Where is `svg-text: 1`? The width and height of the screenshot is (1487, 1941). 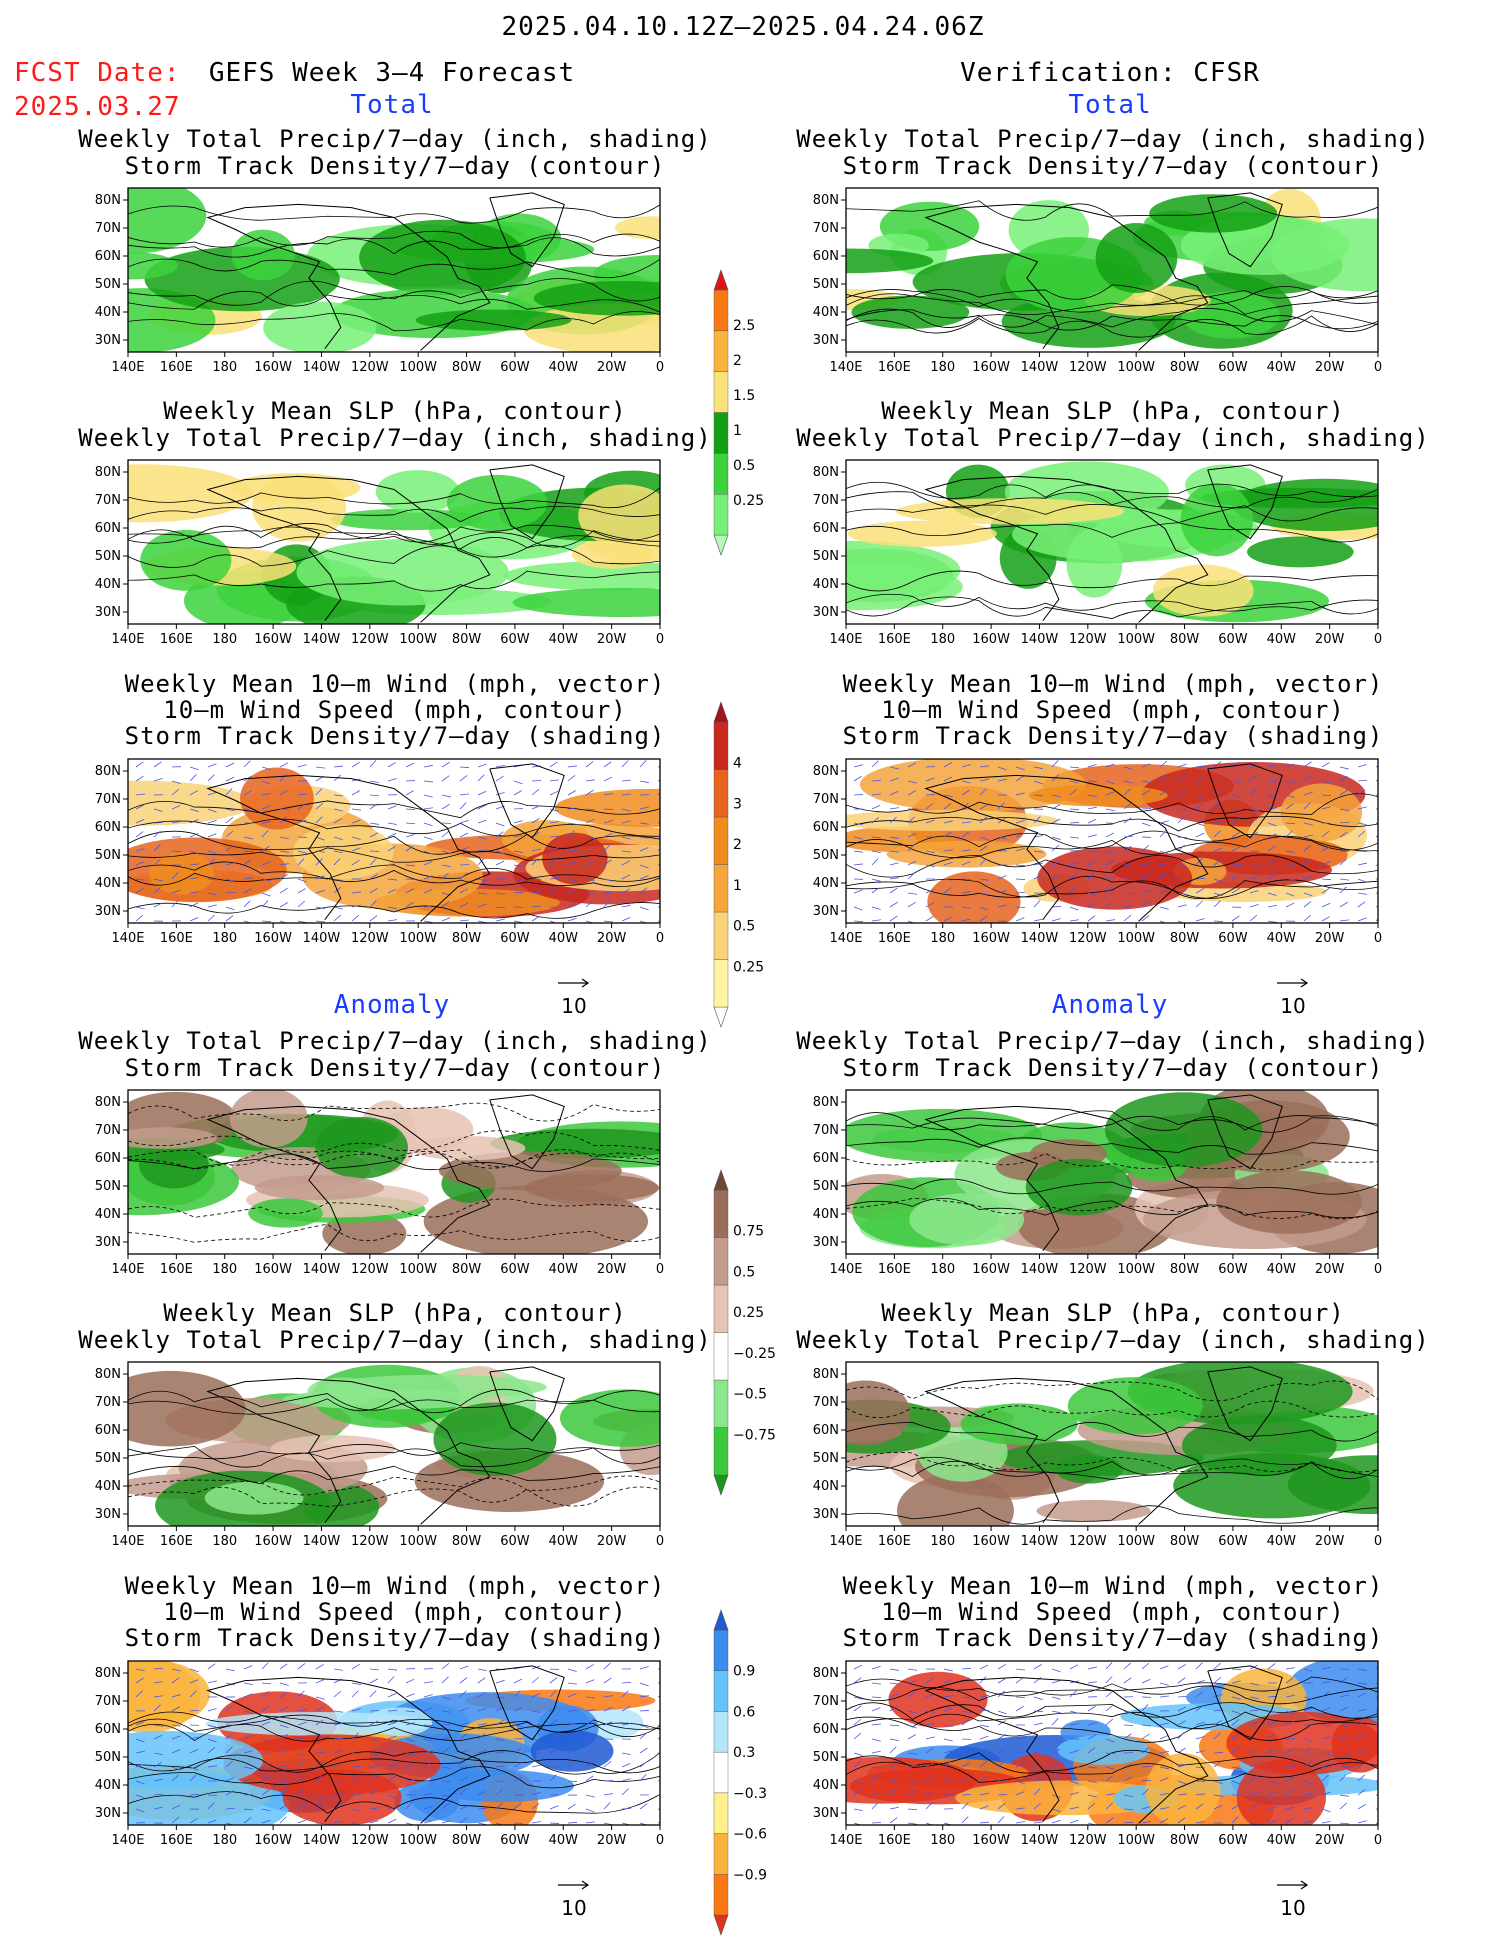
svg-text: 1 is located at coordinates (737, 886).